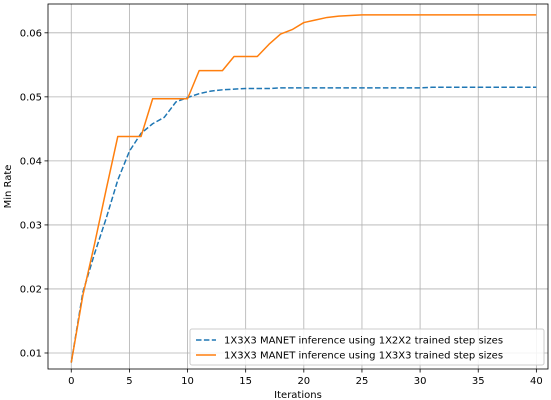  I want to click on x-axis-ticks: 0 5 10 15 20 25 30 35 40, so click(305, 378).